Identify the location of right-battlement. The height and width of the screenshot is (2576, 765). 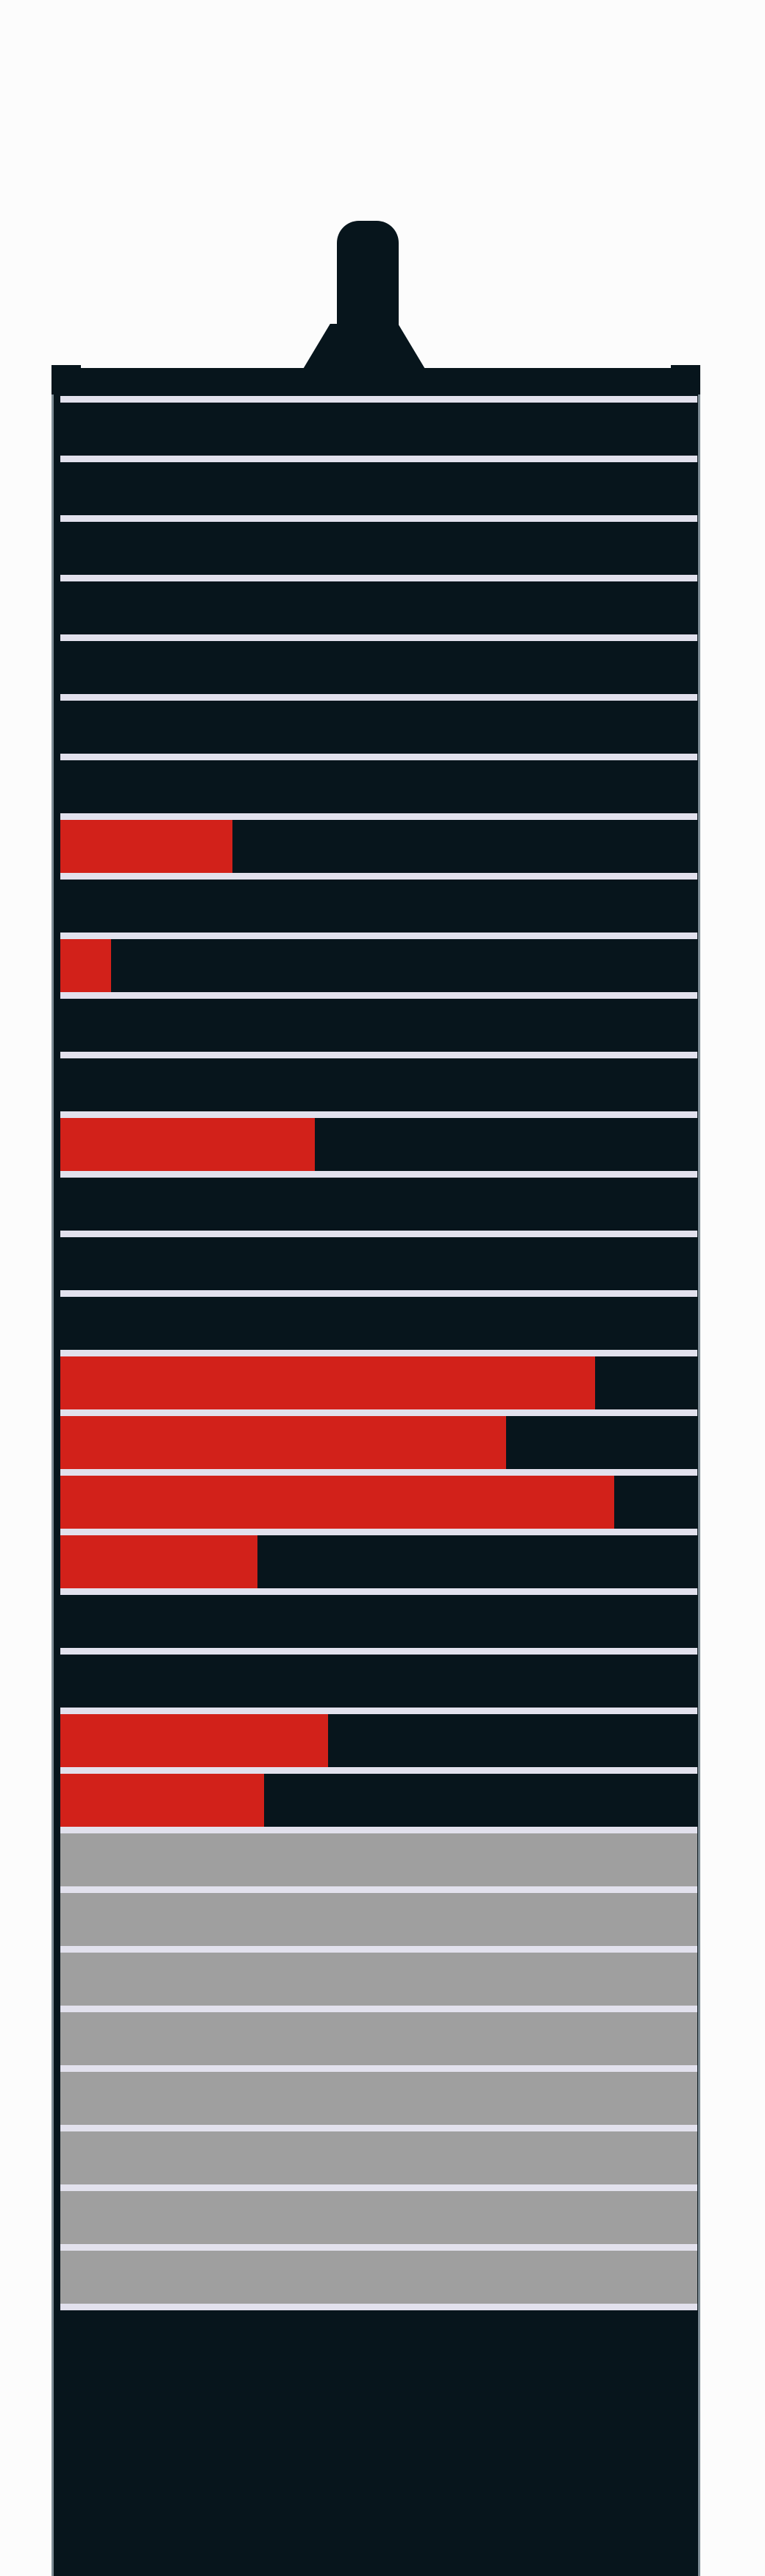
(686, 379).